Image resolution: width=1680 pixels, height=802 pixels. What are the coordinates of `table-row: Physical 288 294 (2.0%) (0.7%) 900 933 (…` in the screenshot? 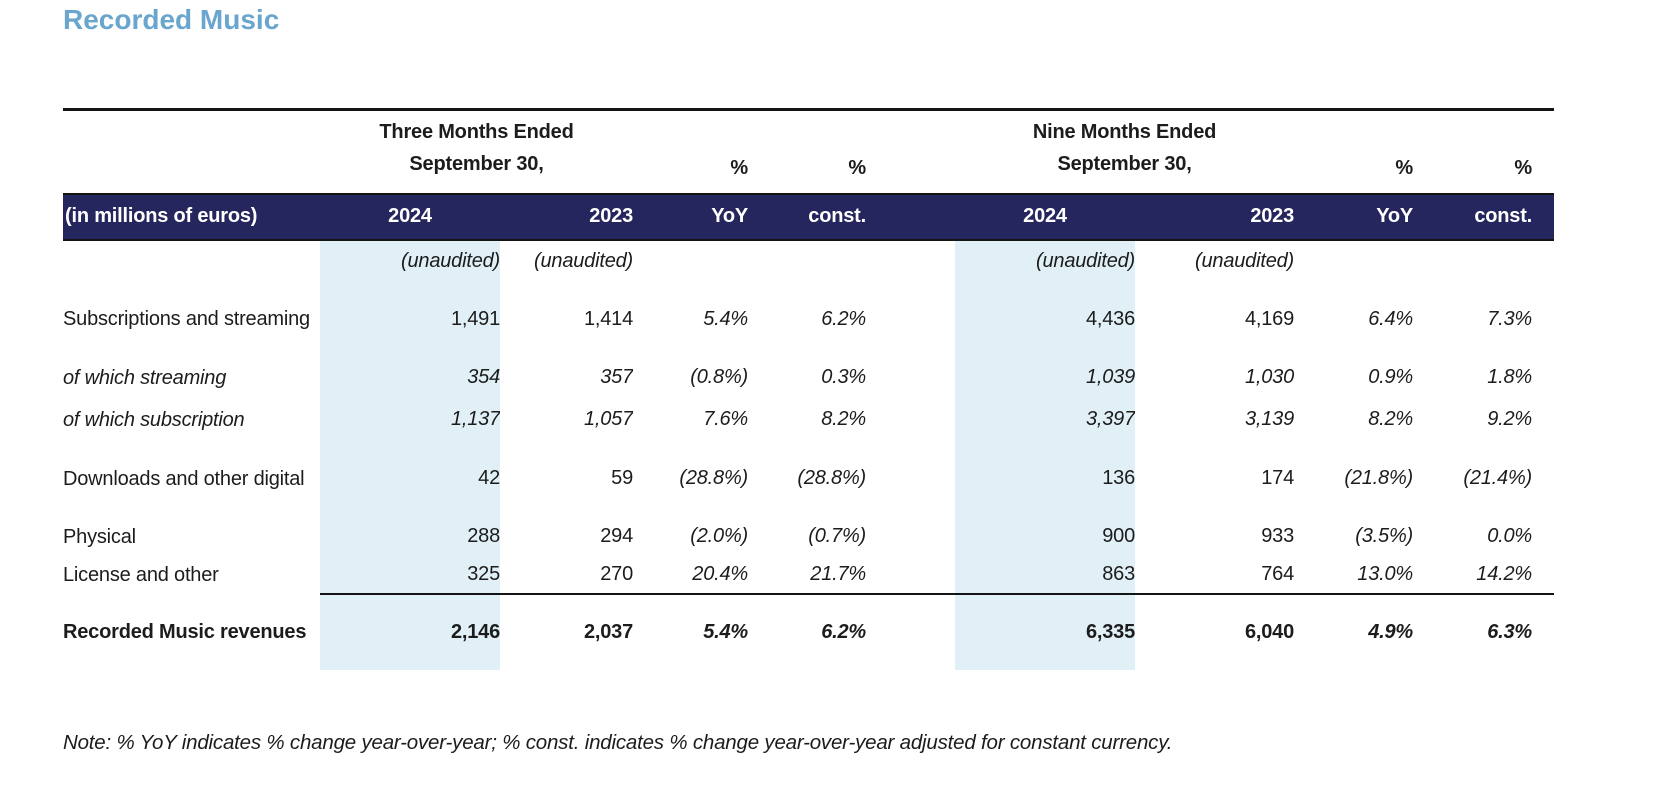 It's located at (808, 536).